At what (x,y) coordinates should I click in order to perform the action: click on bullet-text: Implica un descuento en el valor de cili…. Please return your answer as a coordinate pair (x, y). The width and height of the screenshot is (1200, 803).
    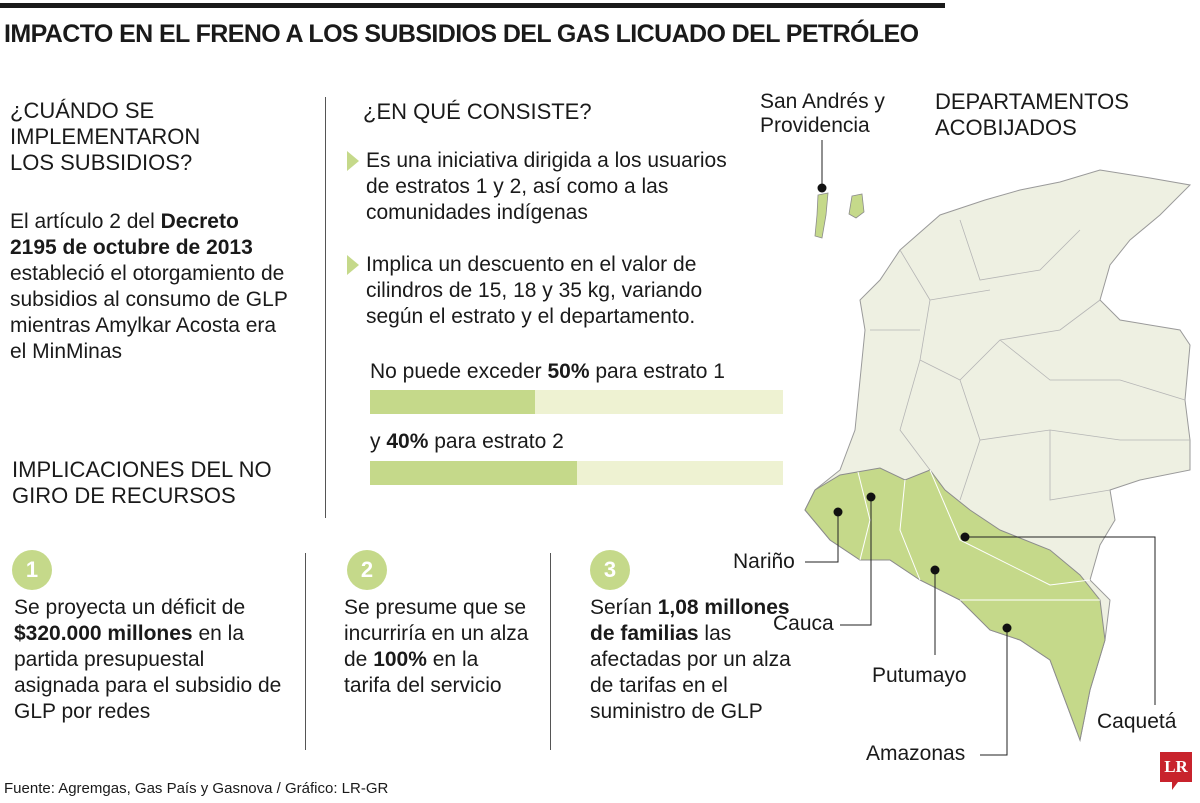
    Looking at the image, I should click on (534, 290).